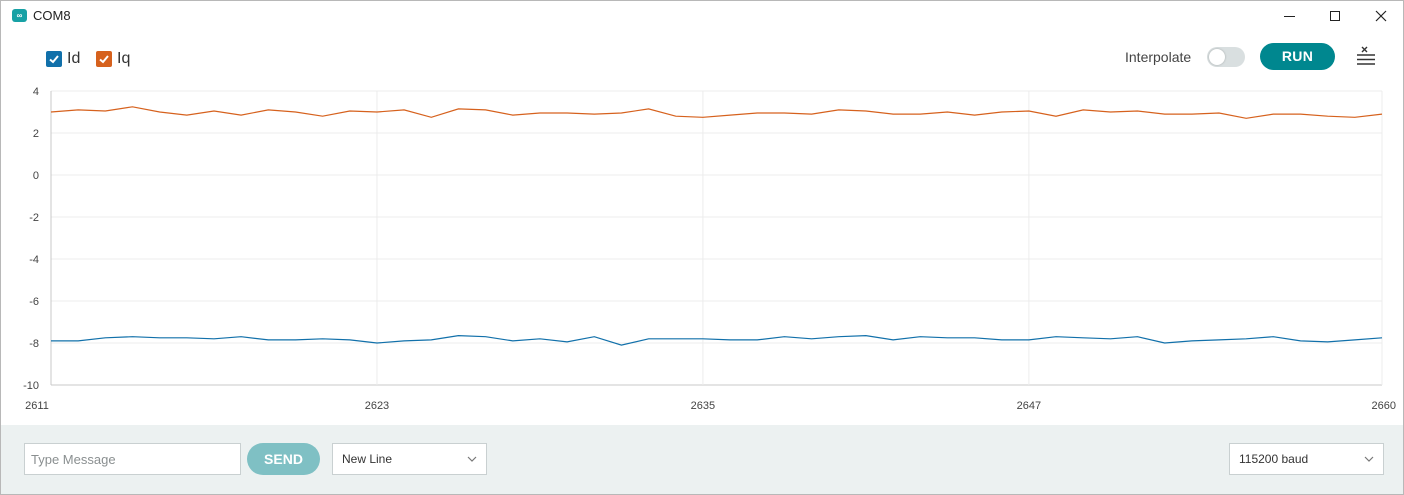 The image size is (1404, 495). Describe the element at coordinates (74, 58) in the screenshot. I see `legend-label-id: Id` at that location.